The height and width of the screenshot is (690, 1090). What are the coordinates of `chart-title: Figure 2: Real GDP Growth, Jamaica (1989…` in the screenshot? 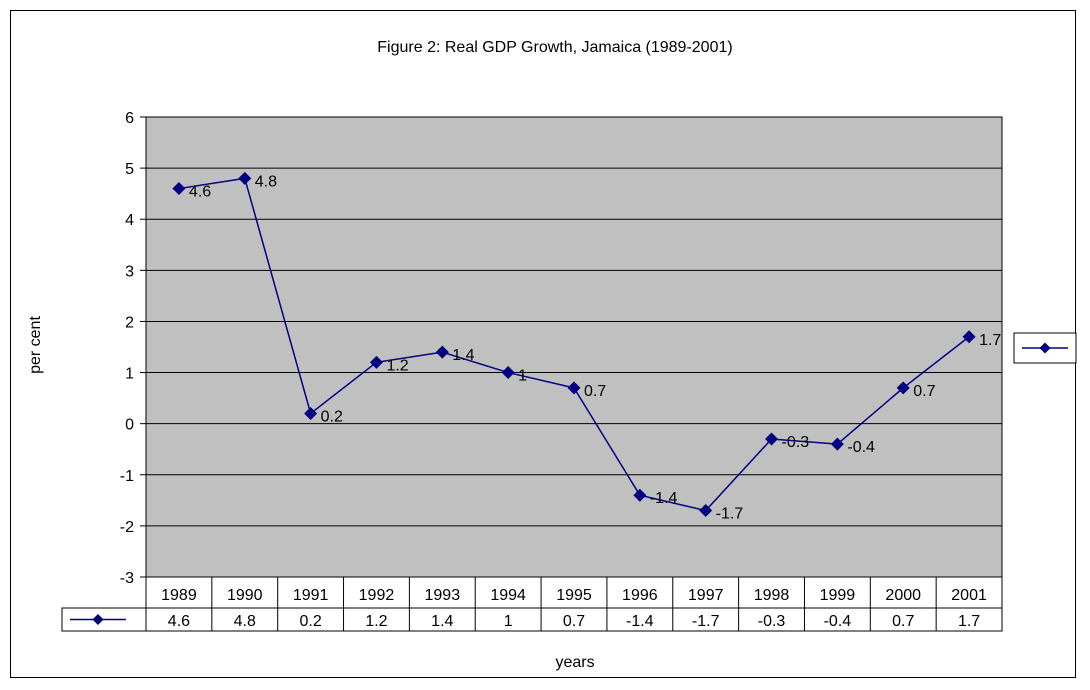 It's located at (554, 47).